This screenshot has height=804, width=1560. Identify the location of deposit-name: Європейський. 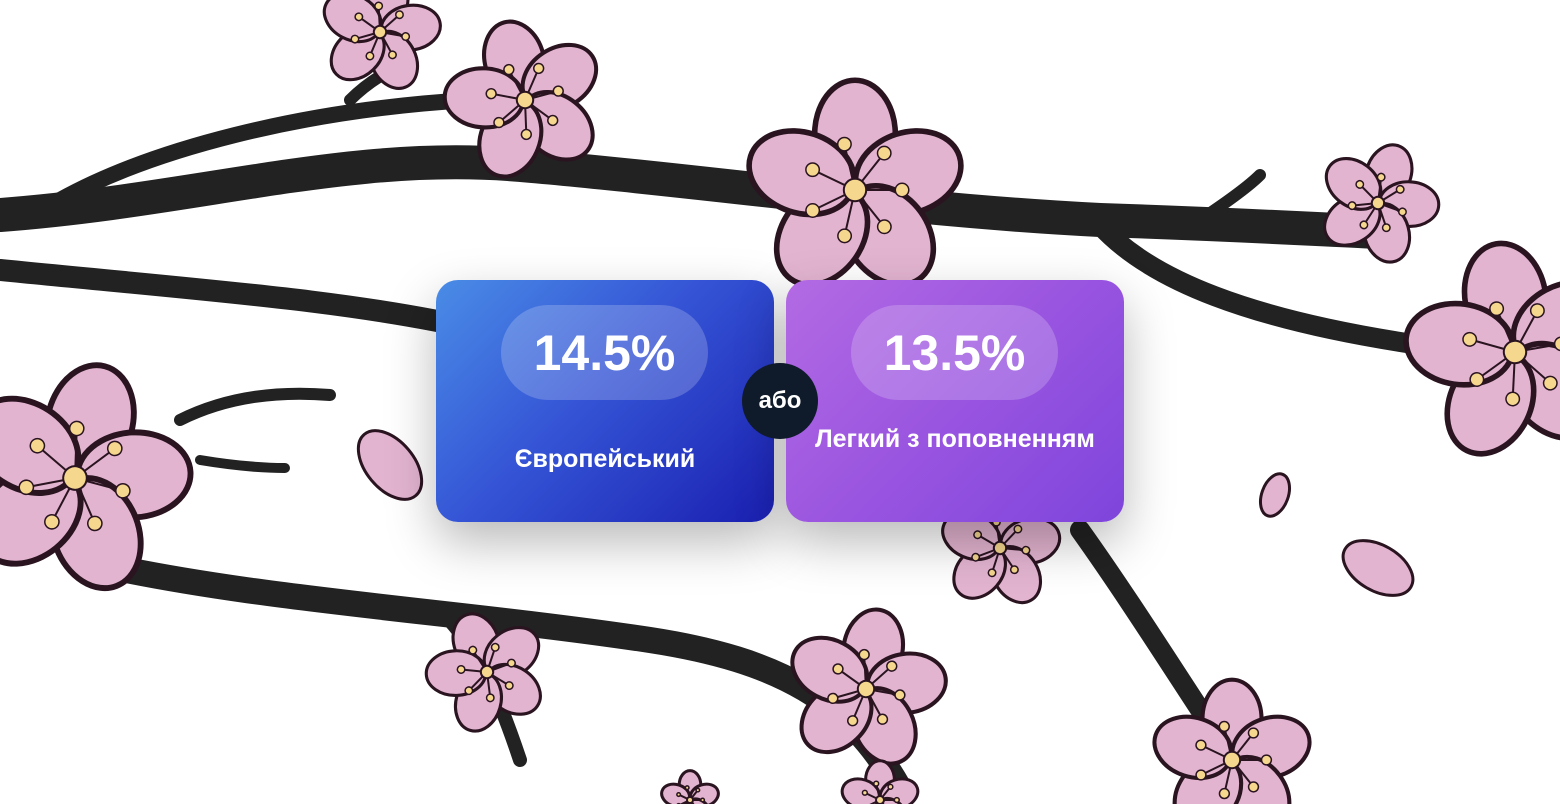
(605, 459).